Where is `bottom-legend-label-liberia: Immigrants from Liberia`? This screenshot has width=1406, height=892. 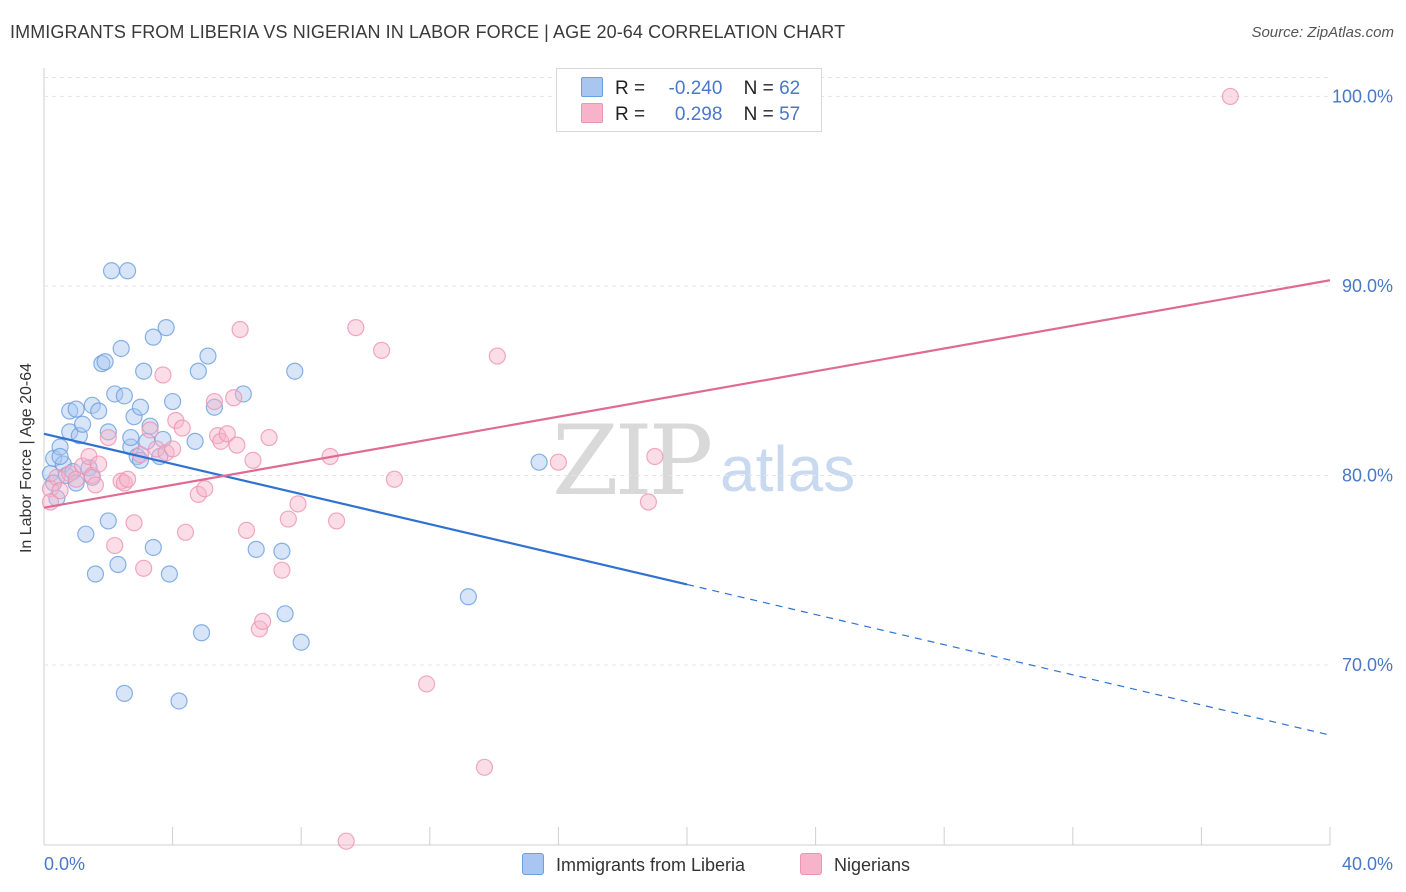
bottom-legend-label-liberia: Immigrants from Liberia is located at coordinates (651, 865).